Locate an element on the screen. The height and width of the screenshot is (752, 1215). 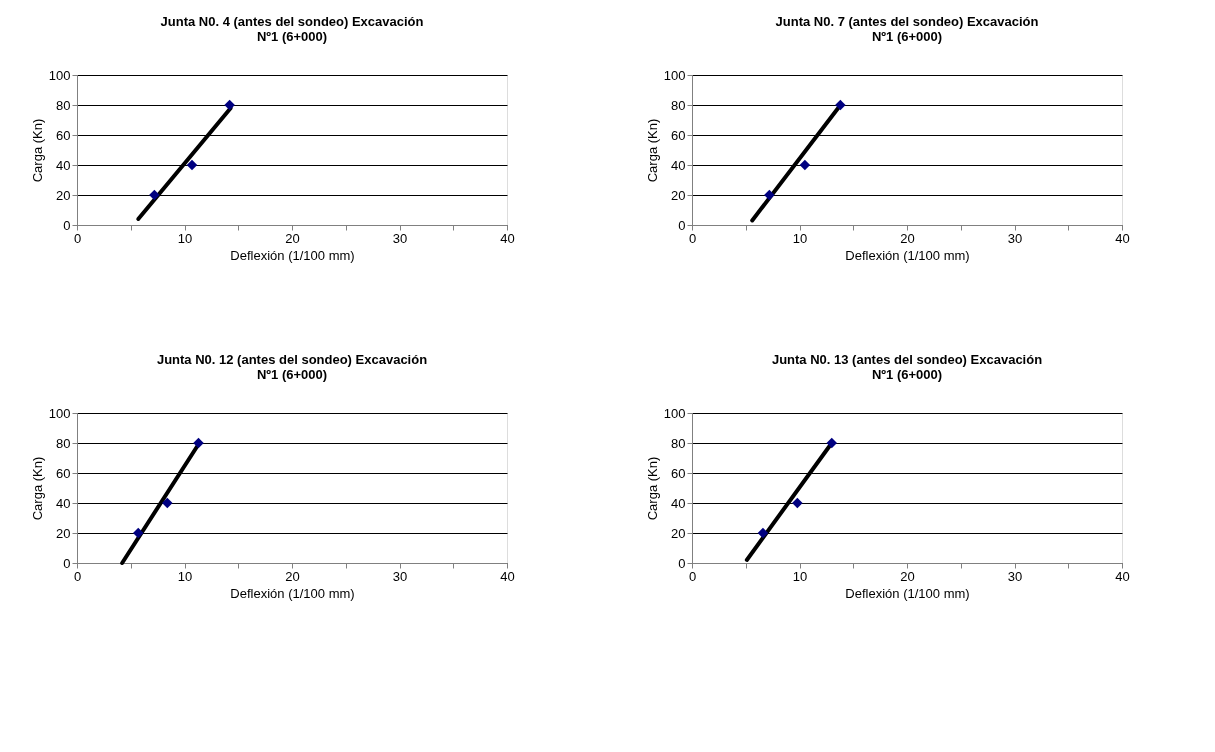
chart-title: Junta N0. 12 (antes del sondeo) Excavación Nº1 (6+000) is located at coordinates (292, 367).